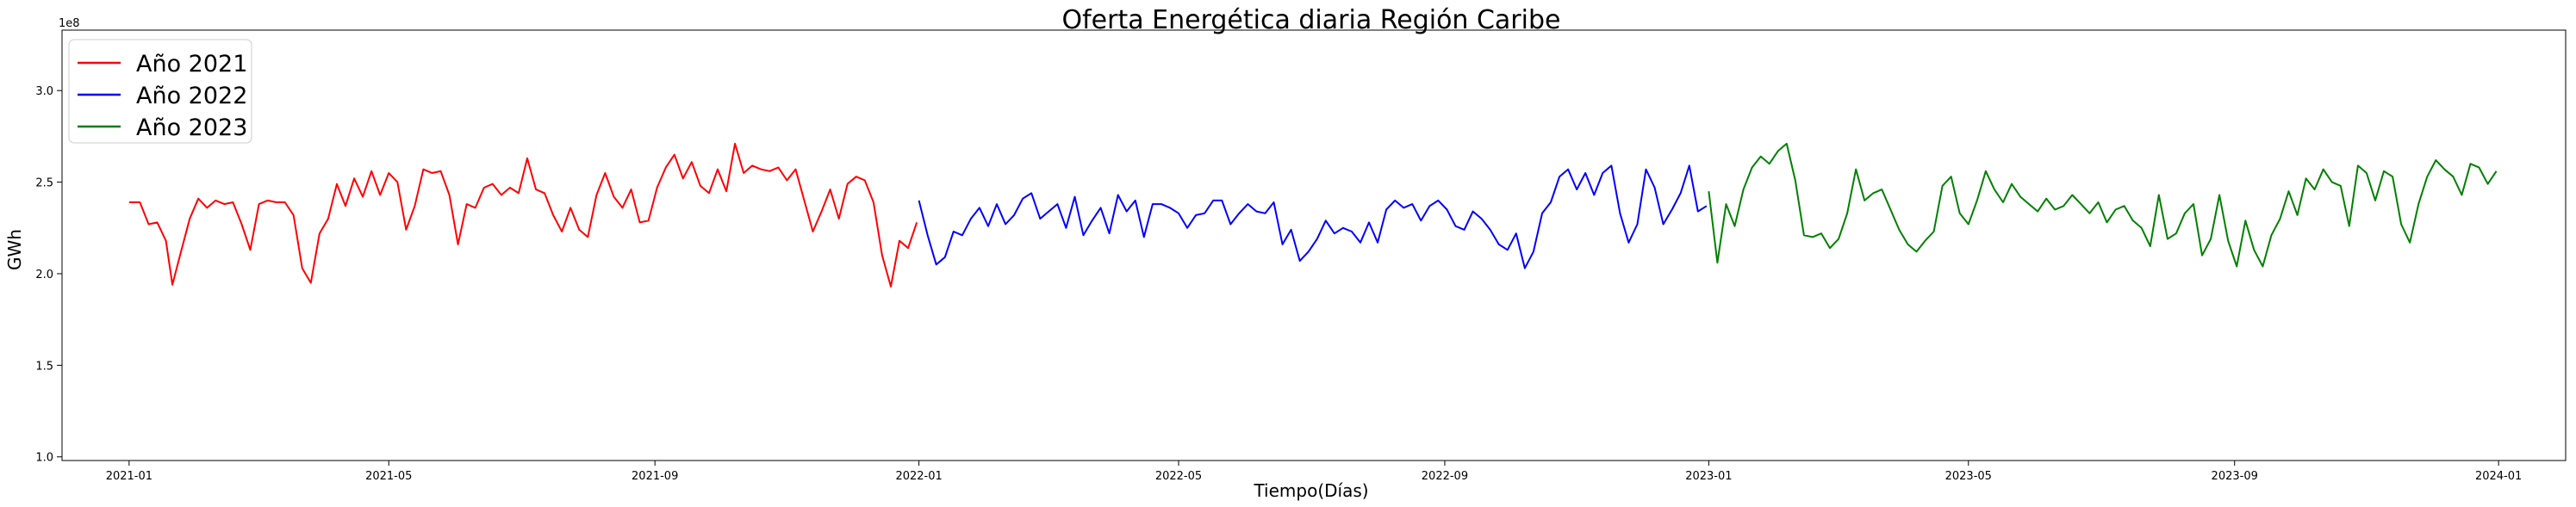 This screenshot has height=507, width=2576. What do you see at coordinates (15, 249) in the screenshot?
I see `y-axis-label: GWh` at bounding box center [15, 249].